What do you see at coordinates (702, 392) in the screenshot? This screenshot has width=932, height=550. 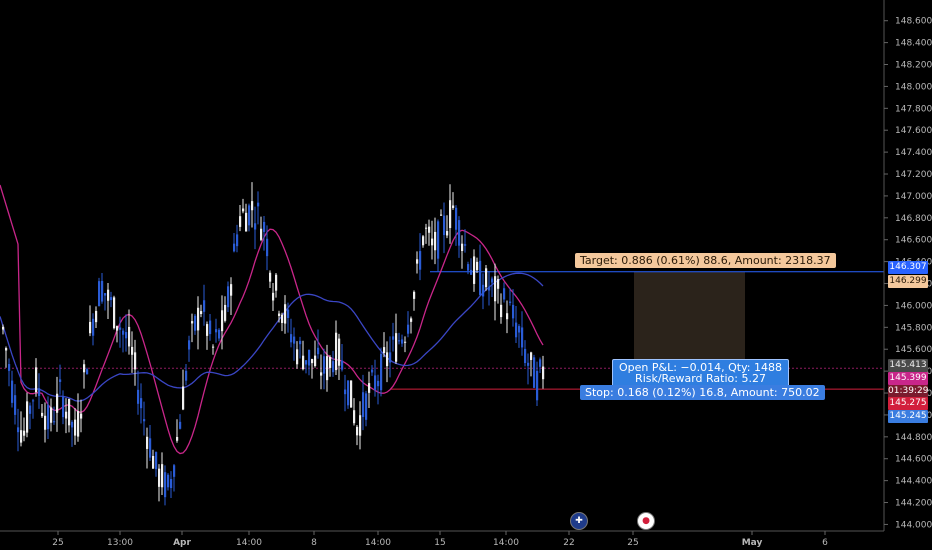 I see `stop-label: Stop: 0.168 (0.12%) 16.8, Amount: 750.02` at bounding box center [702, 392].